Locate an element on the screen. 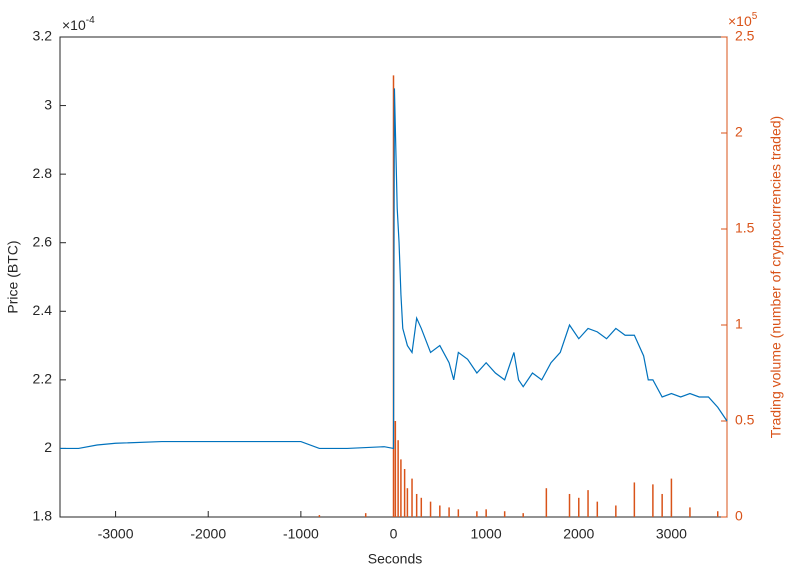  x-tick-label: -2000 is located at coordinates (208, 534).